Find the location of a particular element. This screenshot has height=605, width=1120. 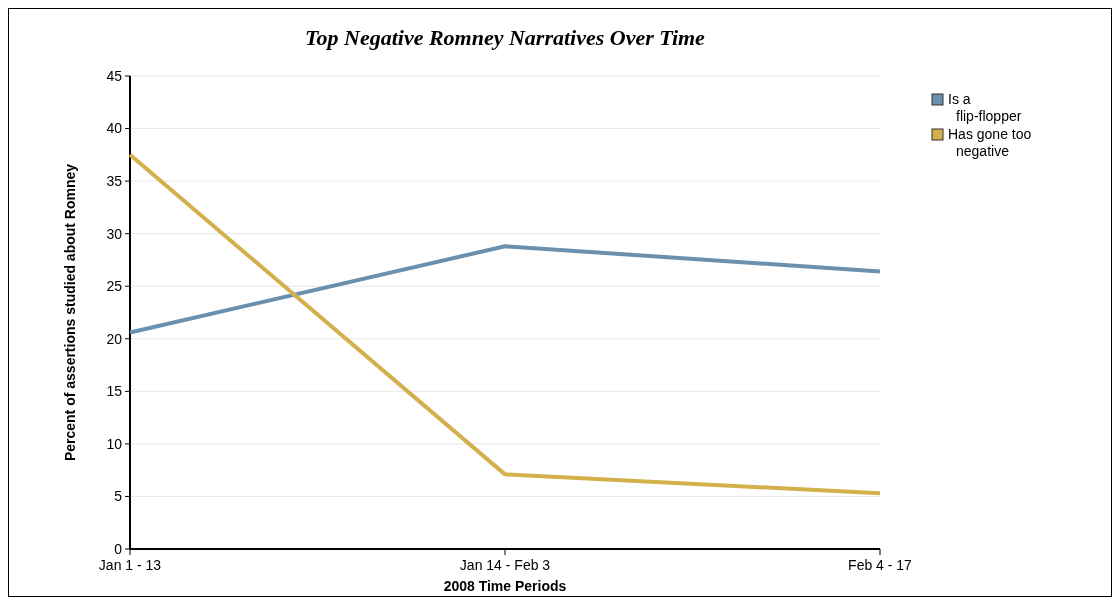

y-tick-label: 15 is located at coordinates (114, 391).